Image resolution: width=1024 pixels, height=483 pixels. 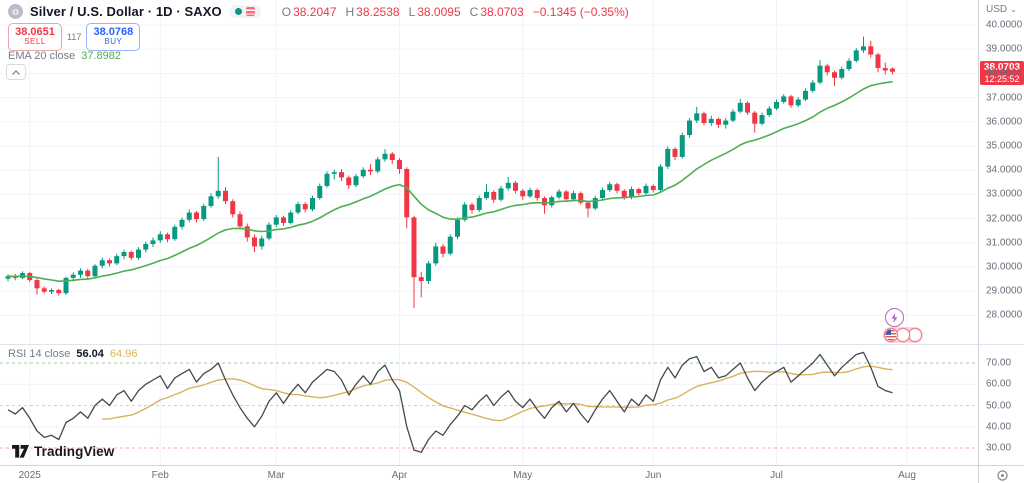 I want to click on price-tick: 32.0000, so click(x=1004, y=219).